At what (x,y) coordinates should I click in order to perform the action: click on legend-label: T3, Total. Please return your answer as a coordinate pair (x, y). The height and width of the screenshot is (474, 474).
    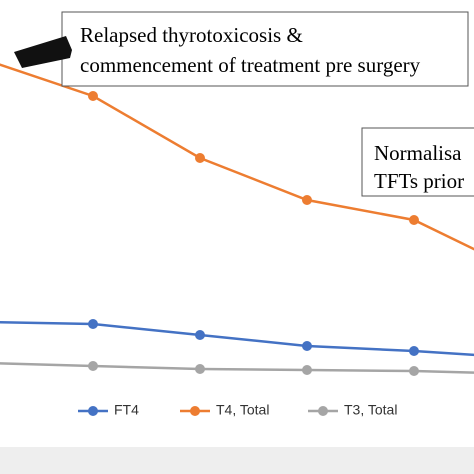
    Looking at the image, I should click on (370, 410).